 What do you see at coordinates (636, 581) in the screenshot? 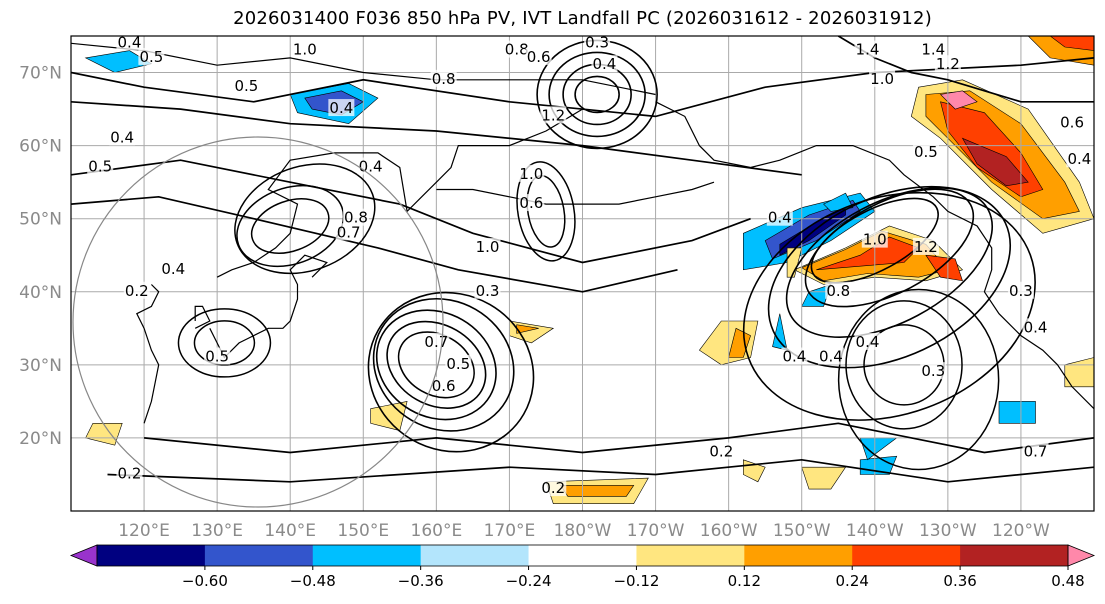
I see `colorbar-tick-label: −0.12` at bounding box center [636, 581].